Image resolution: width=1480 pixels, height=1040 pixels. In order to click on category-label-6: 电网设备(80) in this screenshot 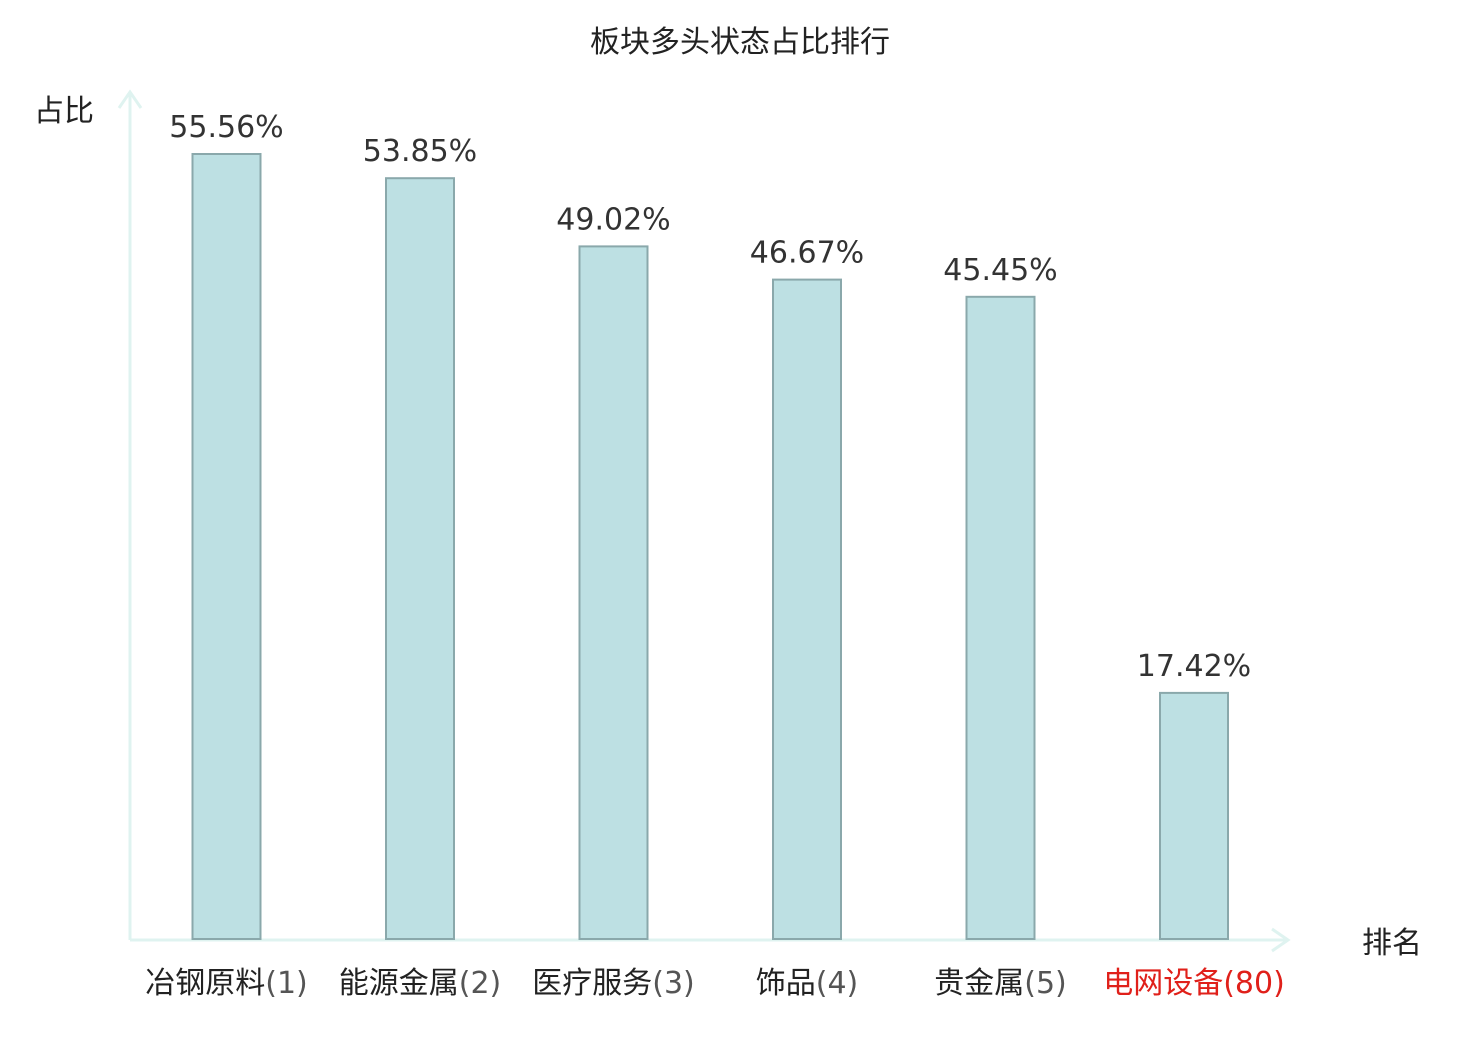, I will do `click(1194, 983)`.